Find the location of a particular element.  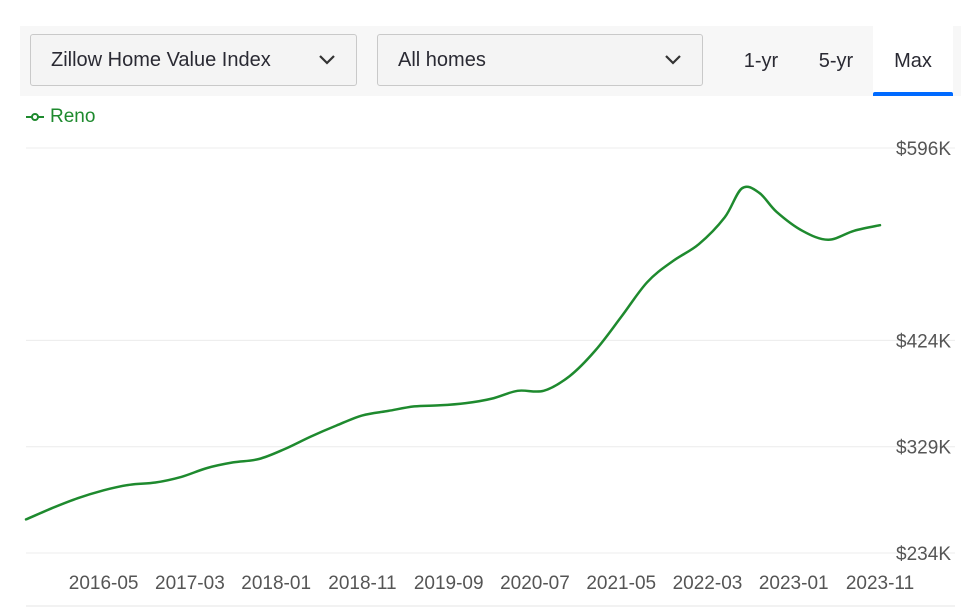

tab-max: Max is located at coordinates (913, 61).